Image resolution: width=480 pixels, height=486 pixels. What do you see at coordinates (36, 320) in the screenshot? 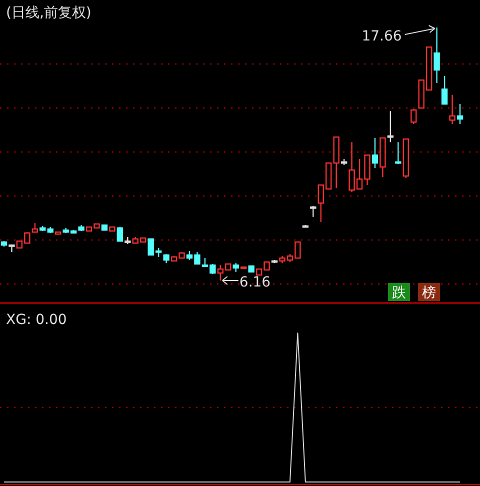
I see `chart-title: XG: 0.00` at bounding box center [36, 320].